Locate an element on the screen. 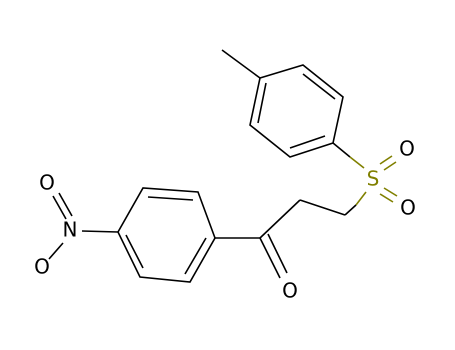 The height and width of the screenshot is (350, 455). atom-label: N is located at coordinates (70, 230).